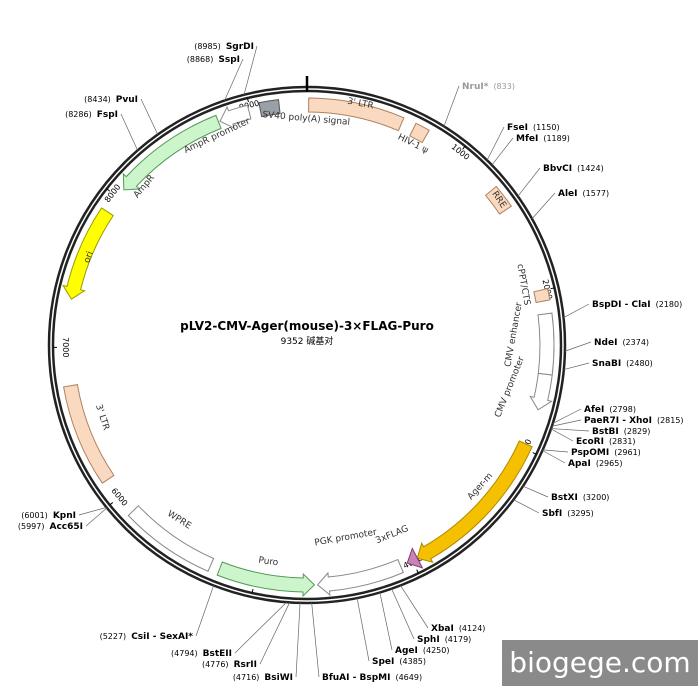  I want to click on site-name: AleI, so click(568, 194).